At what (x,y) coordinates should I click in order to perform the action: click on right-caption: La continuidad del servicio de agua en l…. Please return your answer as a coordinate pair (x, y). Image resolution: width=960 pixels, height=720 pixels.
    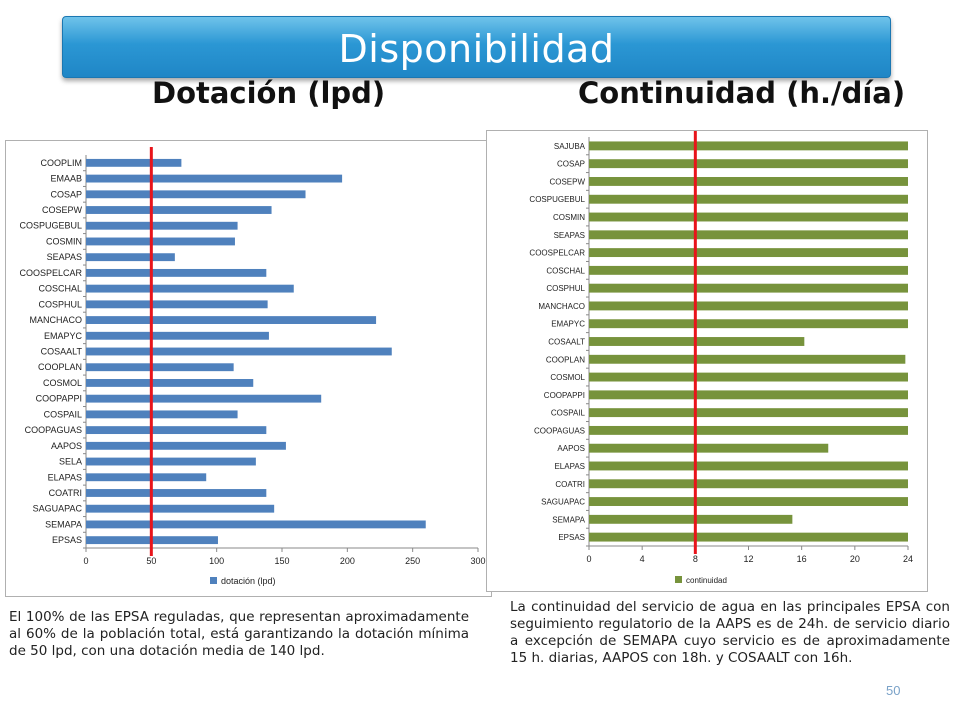
    Looking at the image, I should click on (730, 632).